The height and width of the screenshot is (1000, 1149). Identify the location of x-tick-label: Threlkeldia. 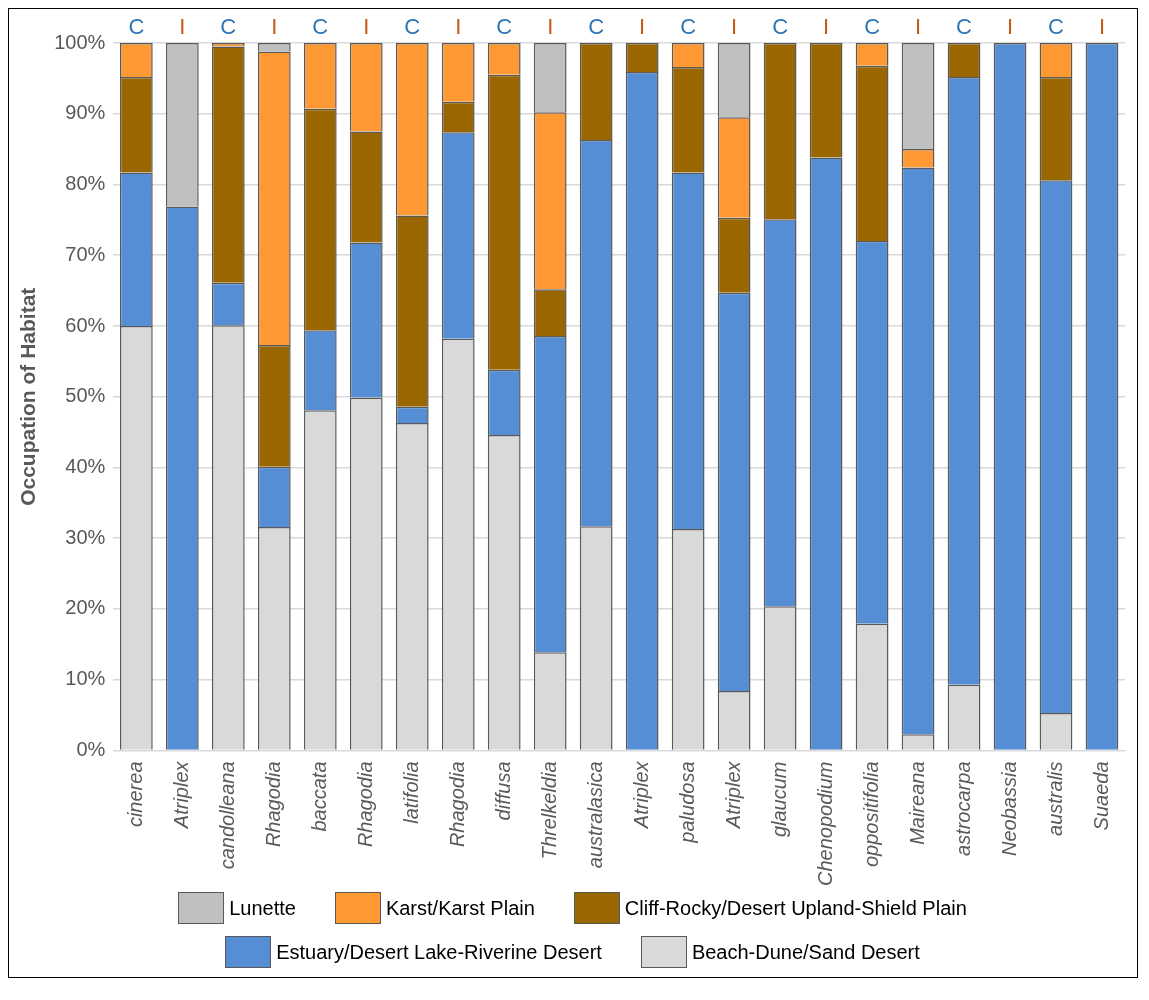
(548, 810).